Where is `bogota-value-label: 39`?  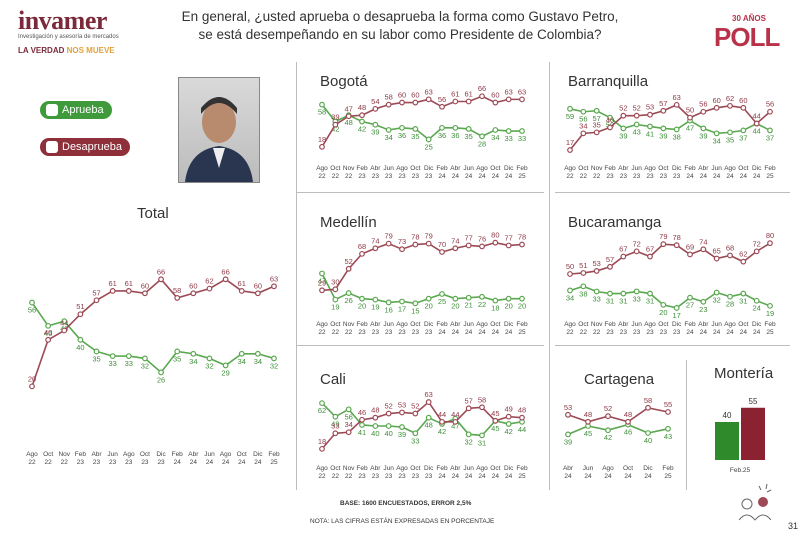 bogota-value-label: 39 is located at coordinates (375, 132).